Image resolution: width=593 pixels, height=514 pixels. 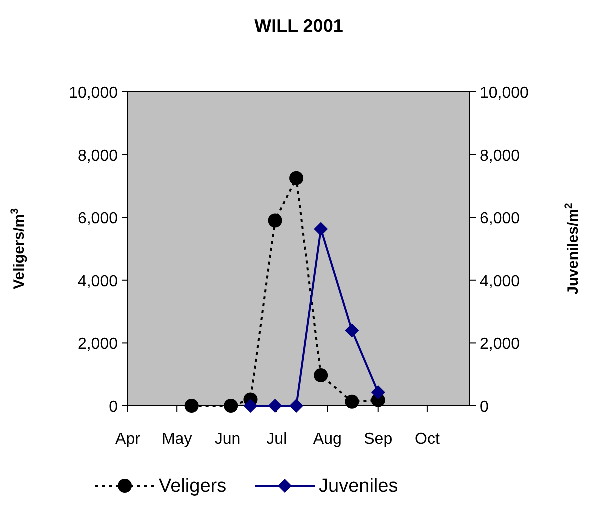 I want to click on x-tick-label: Jun, so click(x=227, y=439).